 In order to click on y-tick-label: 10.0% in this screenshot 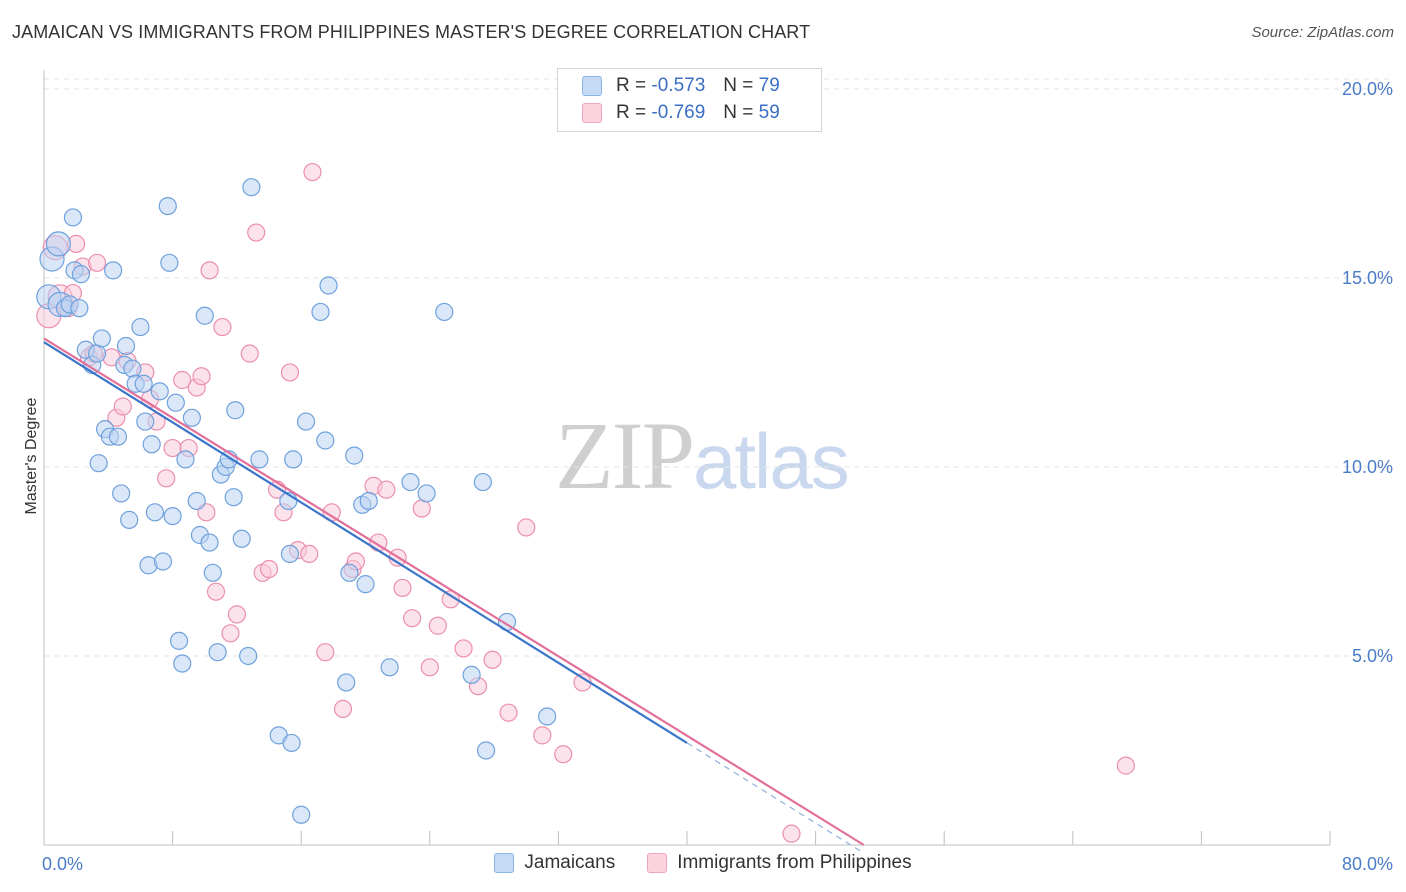, I will do `click(1367, 467)`.